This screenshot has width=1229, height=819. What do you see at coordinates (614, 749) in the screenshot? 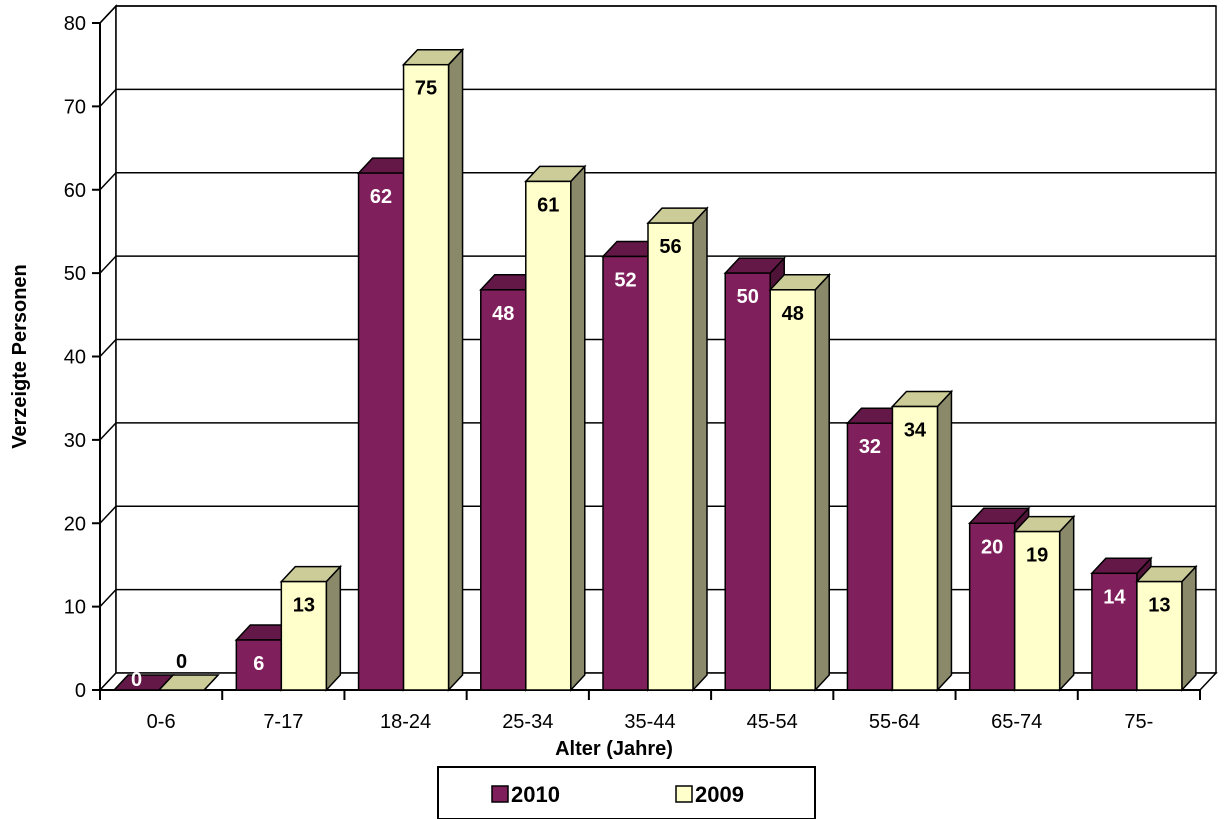
I see `x-axis-title: Alter (Jahre)` at bounding box center [614, 749].